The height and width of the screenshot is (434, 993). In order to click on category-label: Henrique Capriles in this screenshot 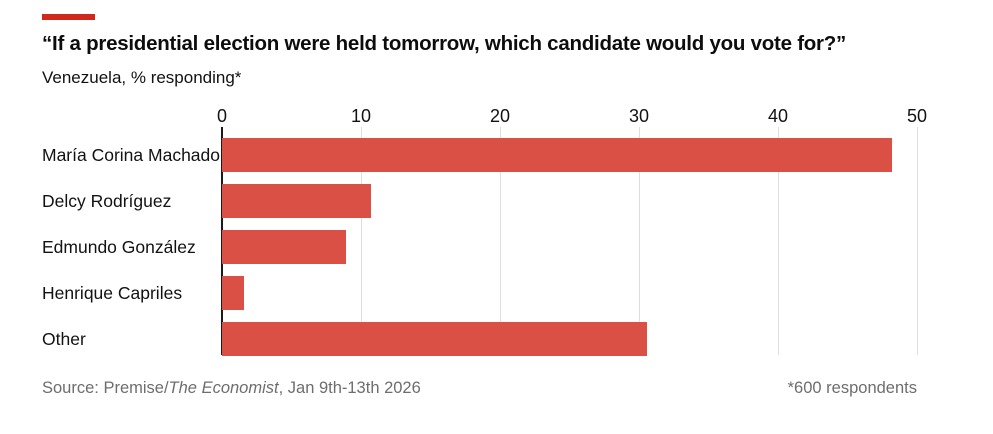, I will do `click(112, 293)`.